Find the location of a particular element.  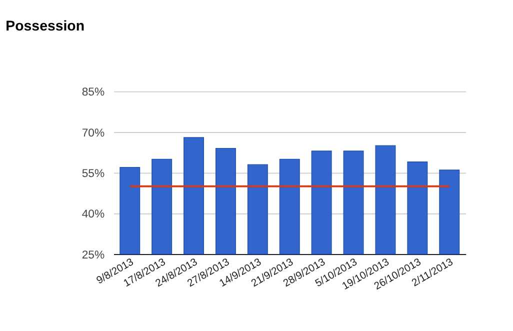

y-tick-label: 85% is located at coordinates (93, 92).